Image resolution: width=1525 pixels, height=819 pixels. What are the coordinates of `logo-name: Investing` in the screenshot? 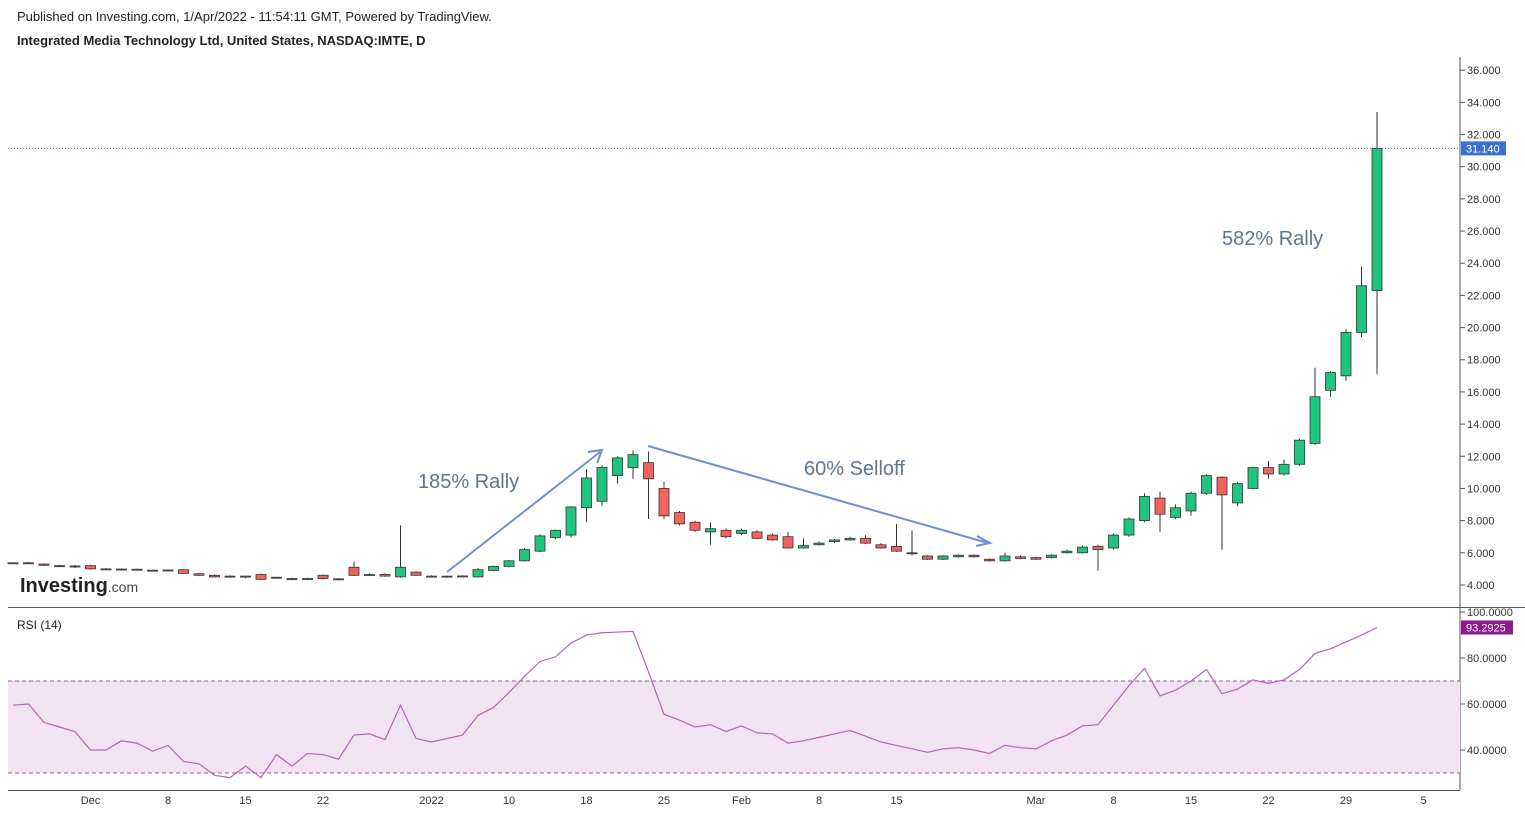 It's located at (64, 586).